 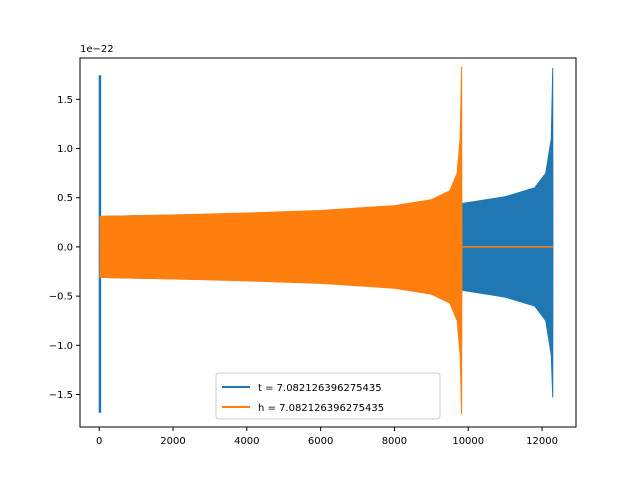 I want to click on x-axis-ticks: 0 2000 4000 6000 8000 10000 12000, so click(x=327, y=437).